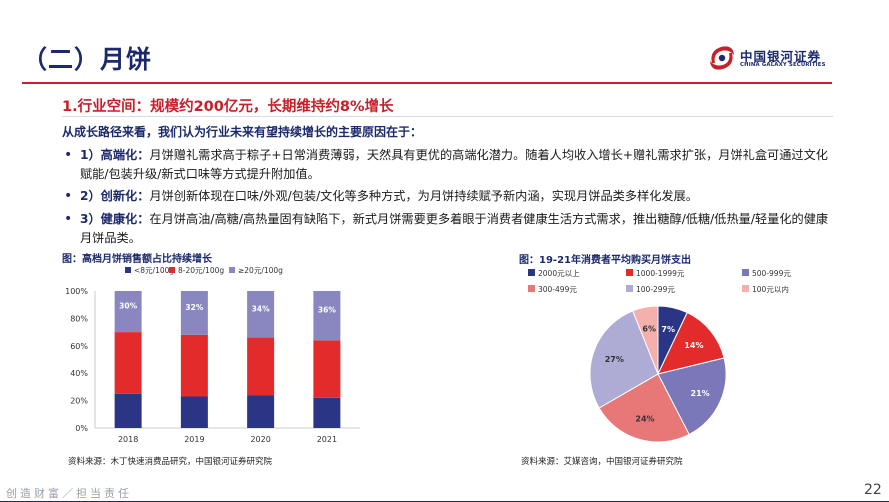 The image size is (889, 502). Describe the element at coordinates (873, 490) in the screenshot. I see `page-number: 22` at that location.